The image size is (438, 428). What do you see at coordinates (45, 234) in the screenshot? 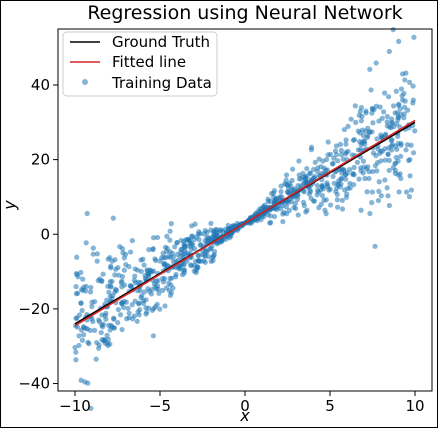
I see `y-tick-label: 0` at bounding box center [45, 234].